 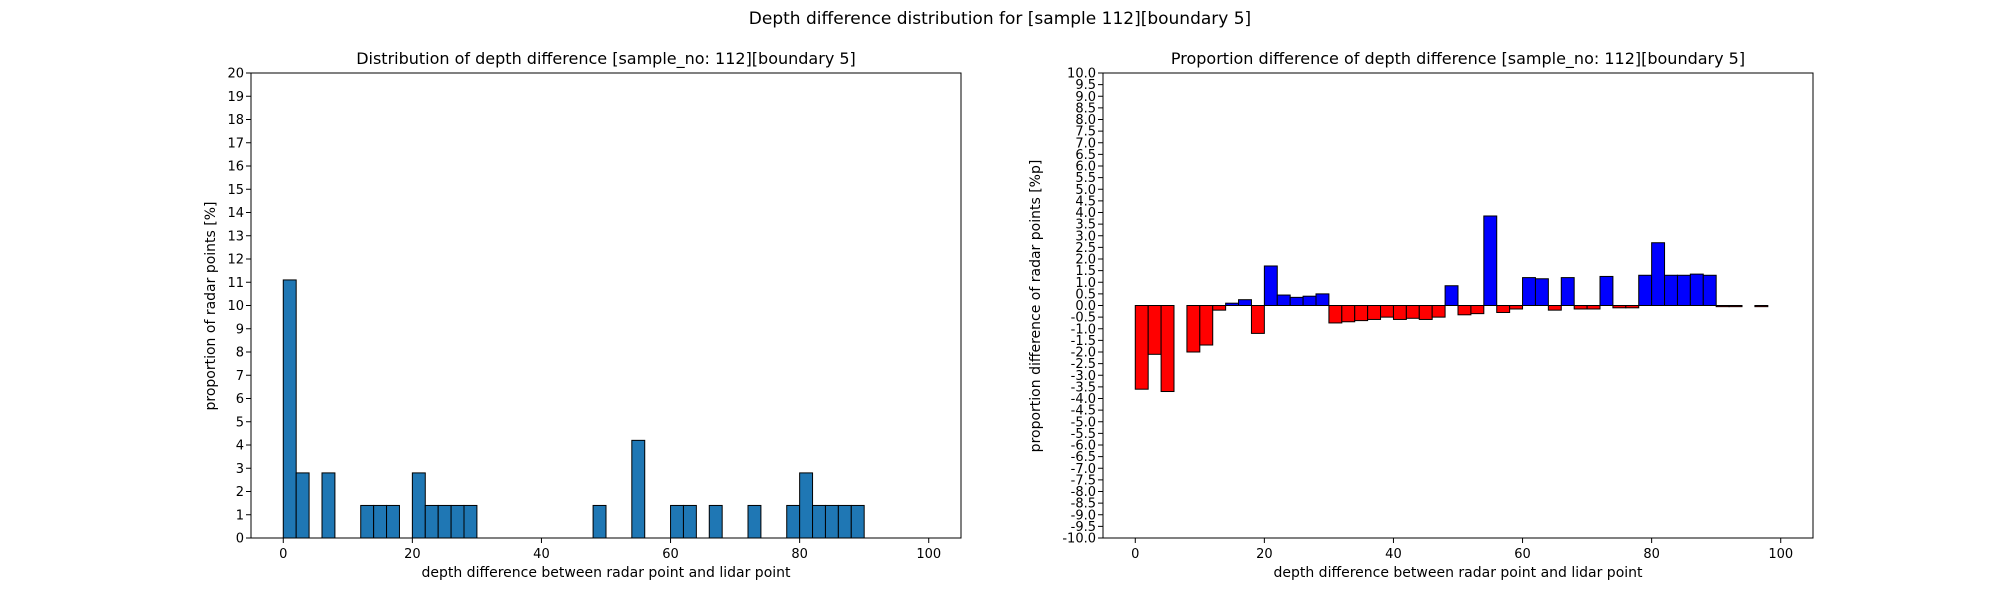 I want to click on proportion-difference-chart-y-tick-label: 8.0, so click(x=1085, y=120).